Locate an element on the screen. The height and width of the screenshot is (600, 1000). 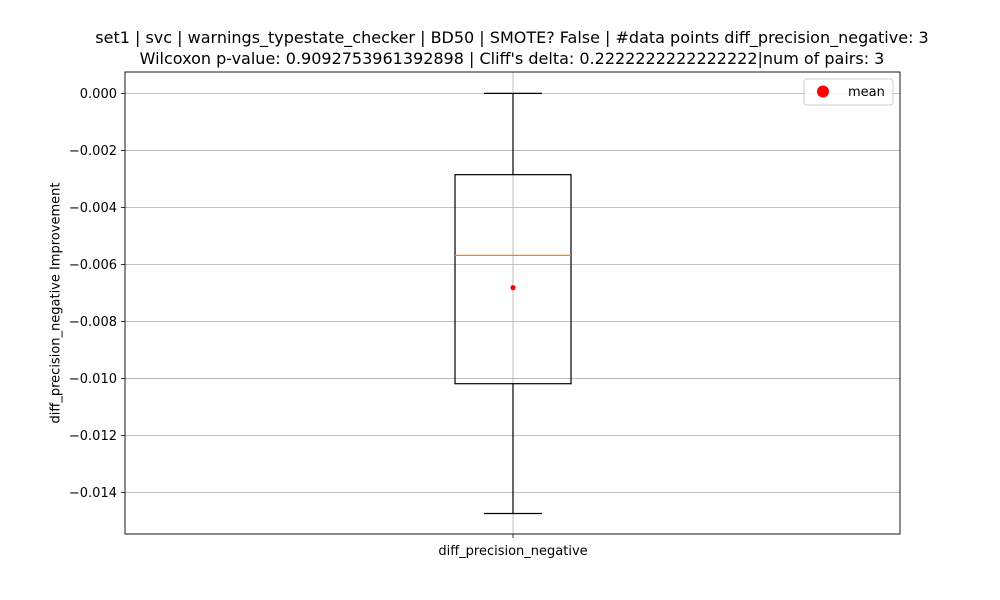
box-plot is located at coordinates (513, 303).